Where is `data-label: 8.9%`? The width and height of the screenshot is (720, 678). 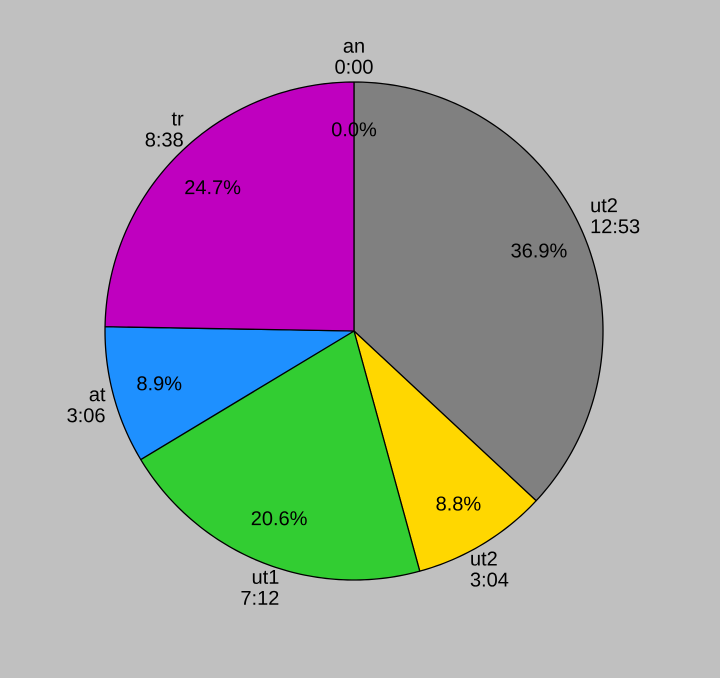
data-label: 8.9% is located at coordinates (159, 383).